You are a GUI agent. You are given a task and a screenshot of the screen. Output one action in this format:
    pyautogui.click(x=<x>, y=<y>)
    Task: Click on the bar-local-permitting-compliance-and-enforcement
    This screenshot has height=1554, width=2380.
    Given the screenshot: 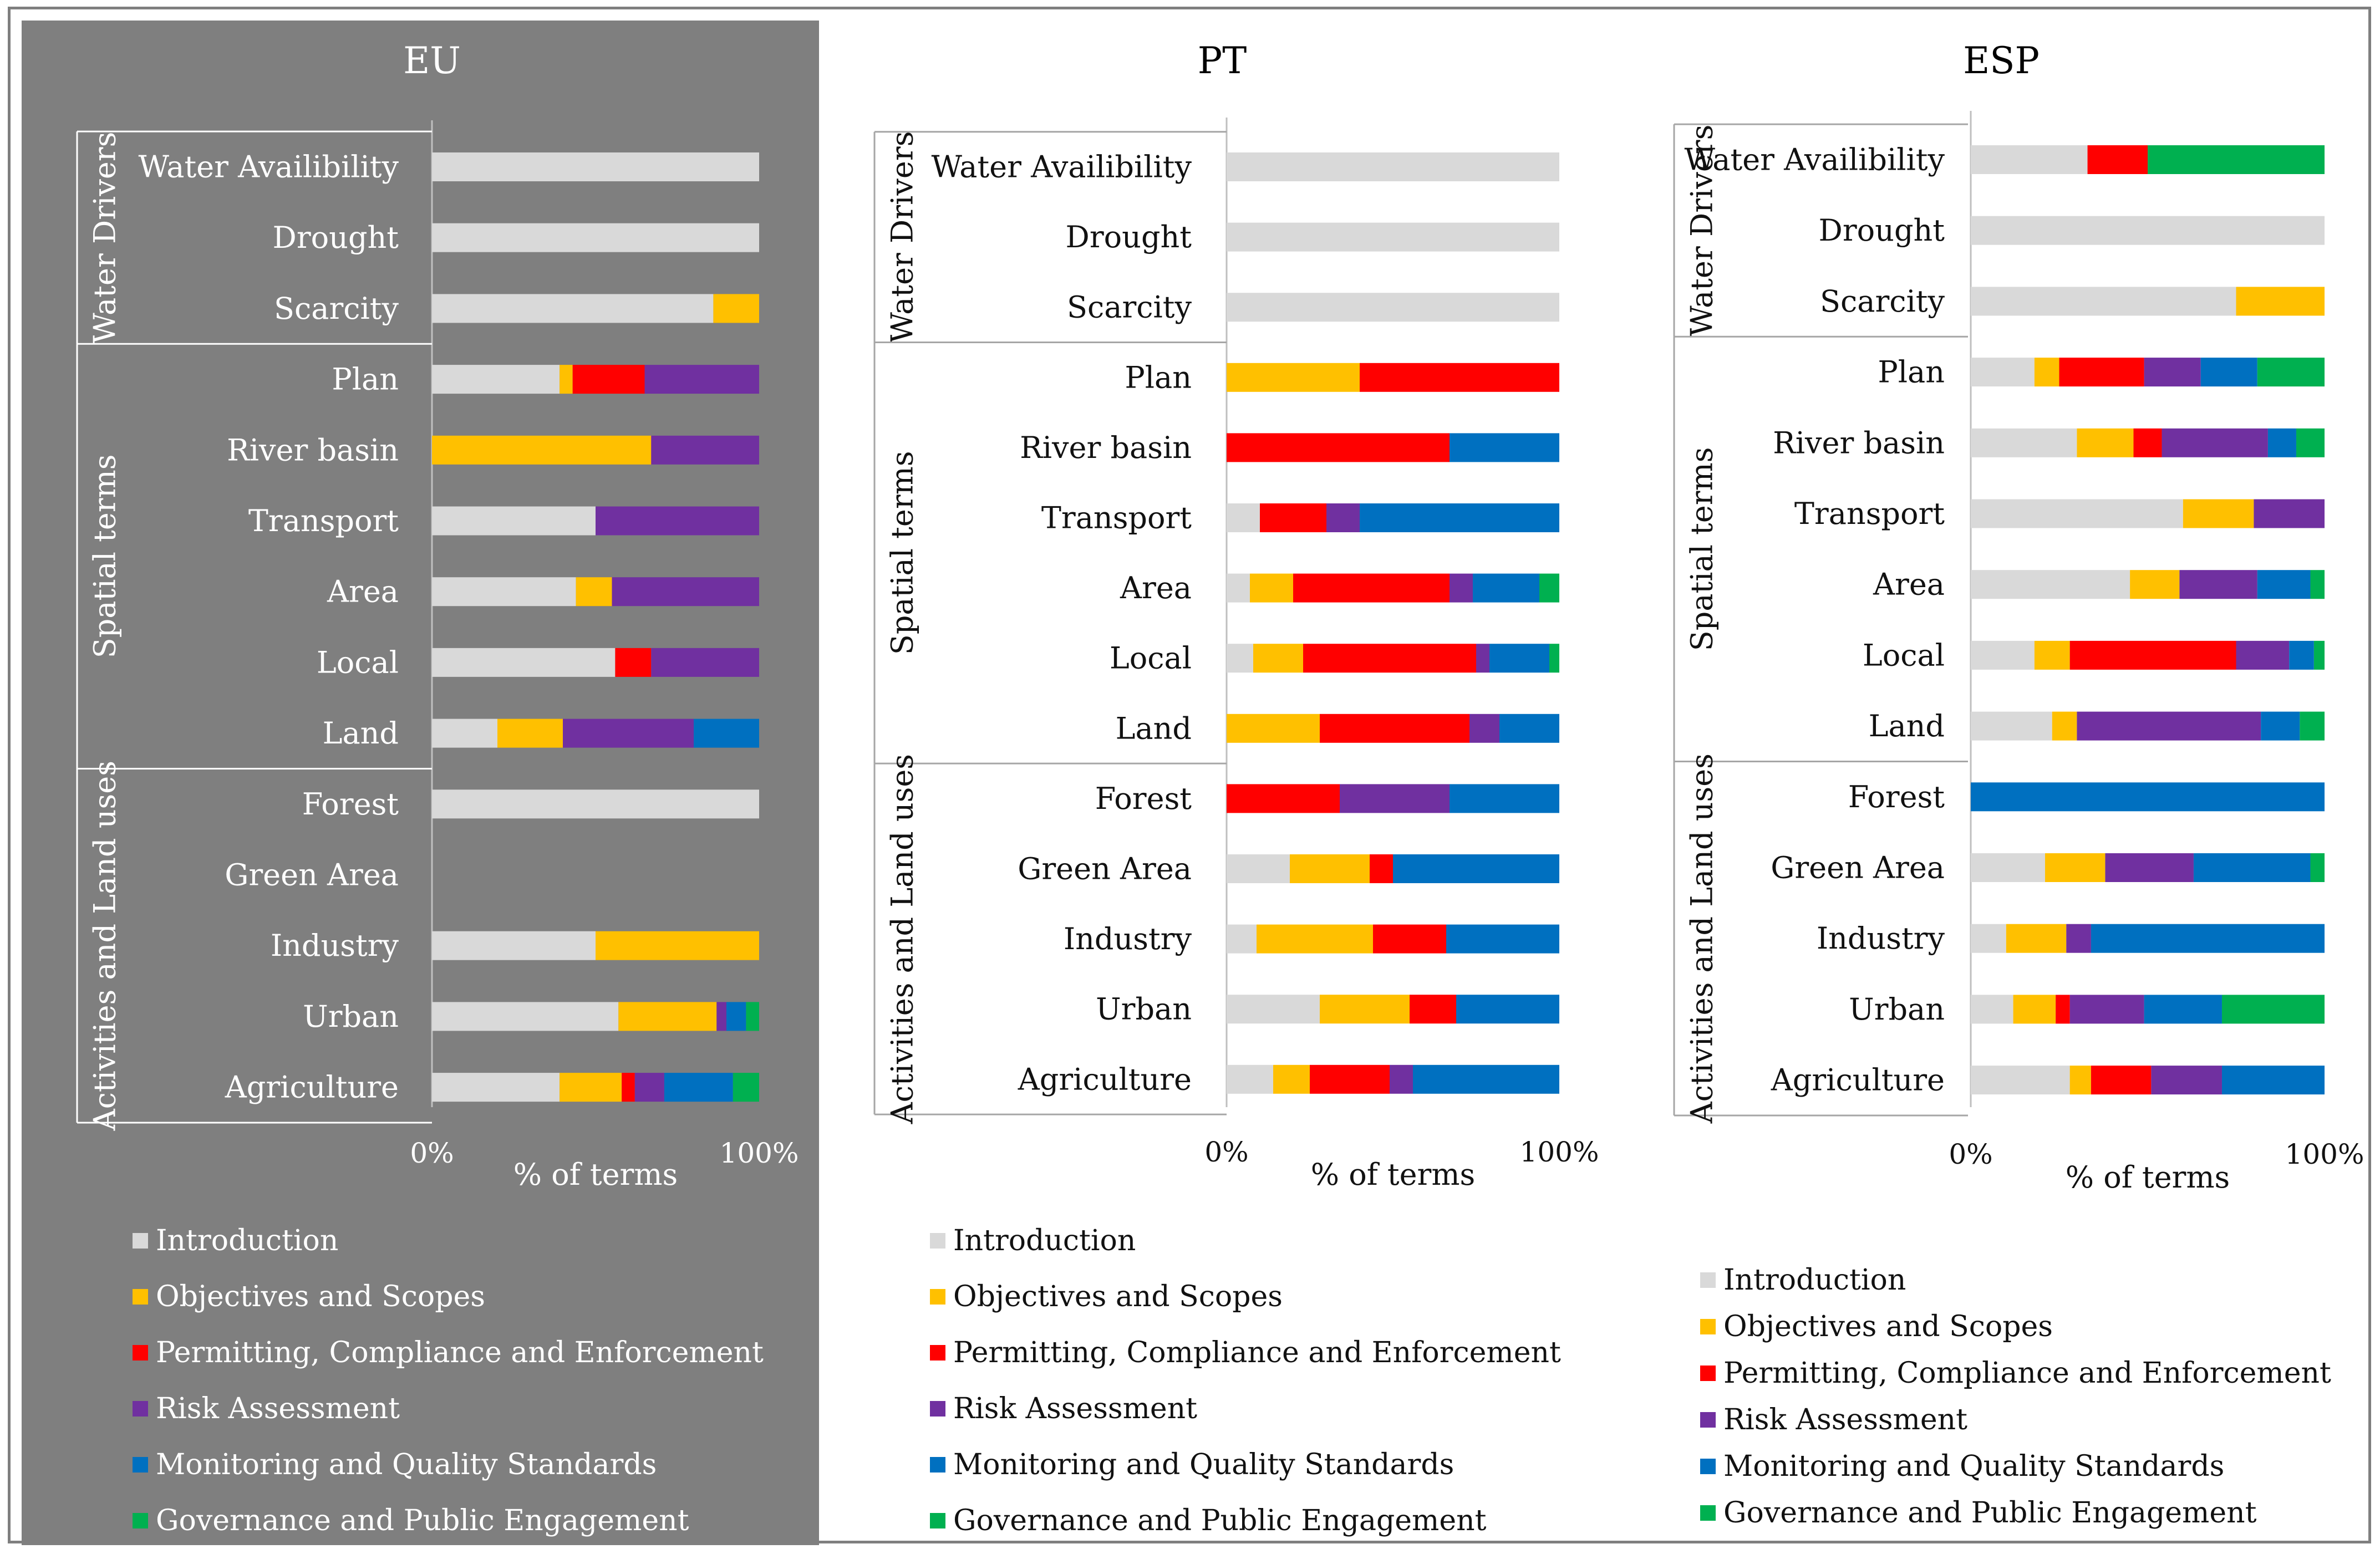 What is the action you would take?
    pyautogui.click(x=1389, y=658)
    